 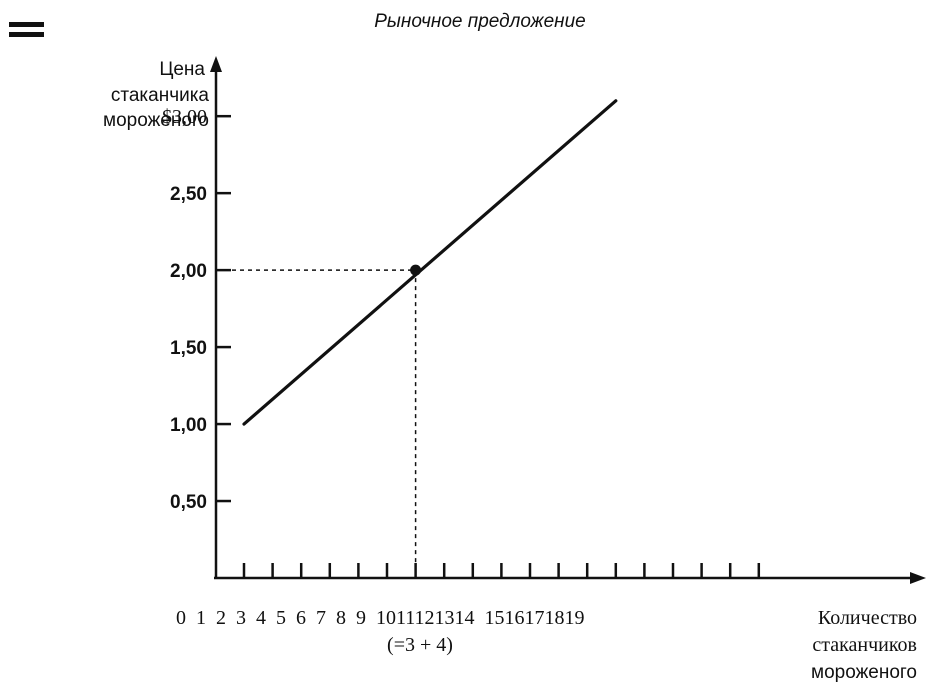 What do you see at coordinates (182, 69) in the screenshot?
I see `y-axis-label-line-1: Цена` at bounding box center [182, 69].